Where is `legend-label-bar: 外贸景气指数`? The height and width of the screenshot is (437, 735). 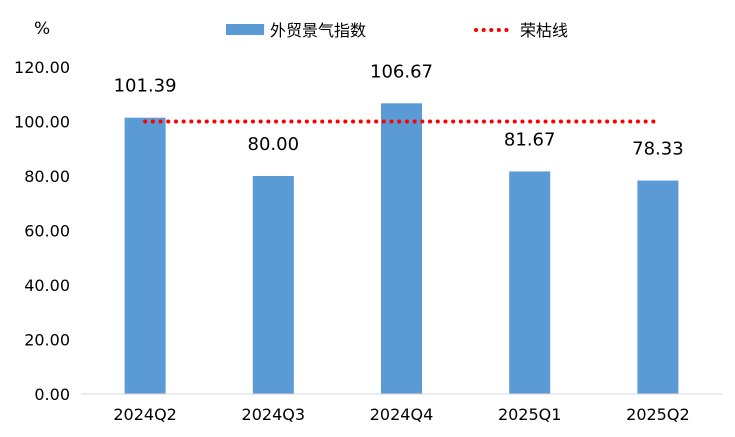
legend-label-bar: 外贸景气指数 is located at coordinates (318, 30).